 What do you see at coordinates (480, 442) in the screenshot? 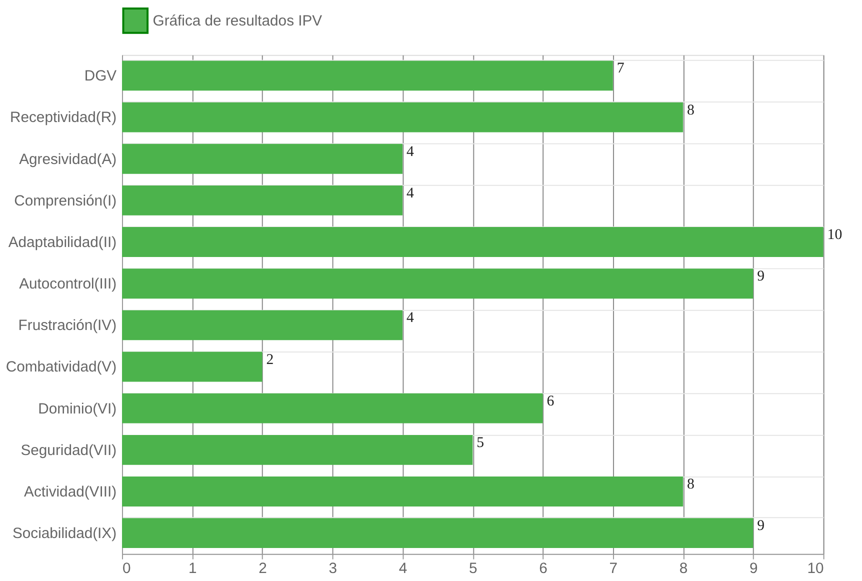
I see `data-label: 5` at bounding box center [480, 442].